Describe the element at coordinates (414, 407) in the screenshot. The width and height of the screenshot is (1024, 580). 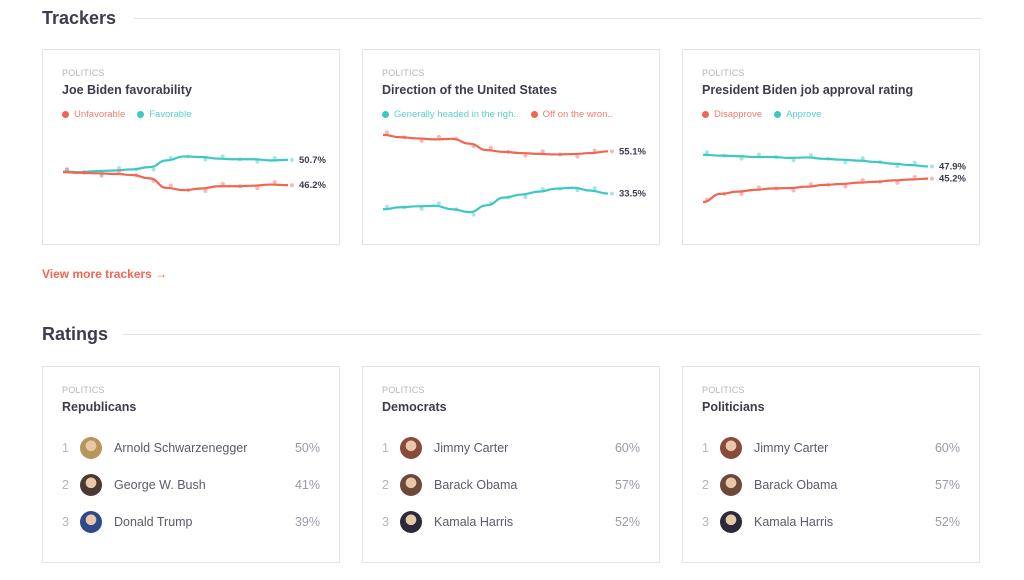
I see `card-title: Democrats` at that location.